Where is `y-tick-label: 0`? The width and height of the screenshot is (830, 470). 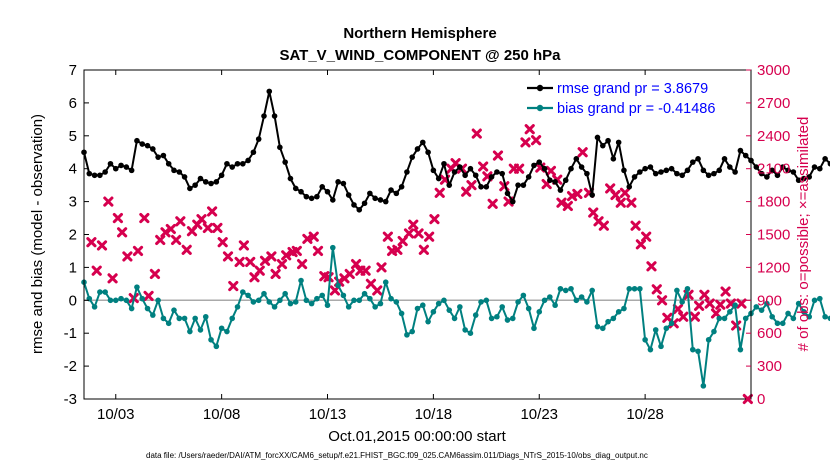
y-tick-label: 0 is located at coordinates (73, 300).